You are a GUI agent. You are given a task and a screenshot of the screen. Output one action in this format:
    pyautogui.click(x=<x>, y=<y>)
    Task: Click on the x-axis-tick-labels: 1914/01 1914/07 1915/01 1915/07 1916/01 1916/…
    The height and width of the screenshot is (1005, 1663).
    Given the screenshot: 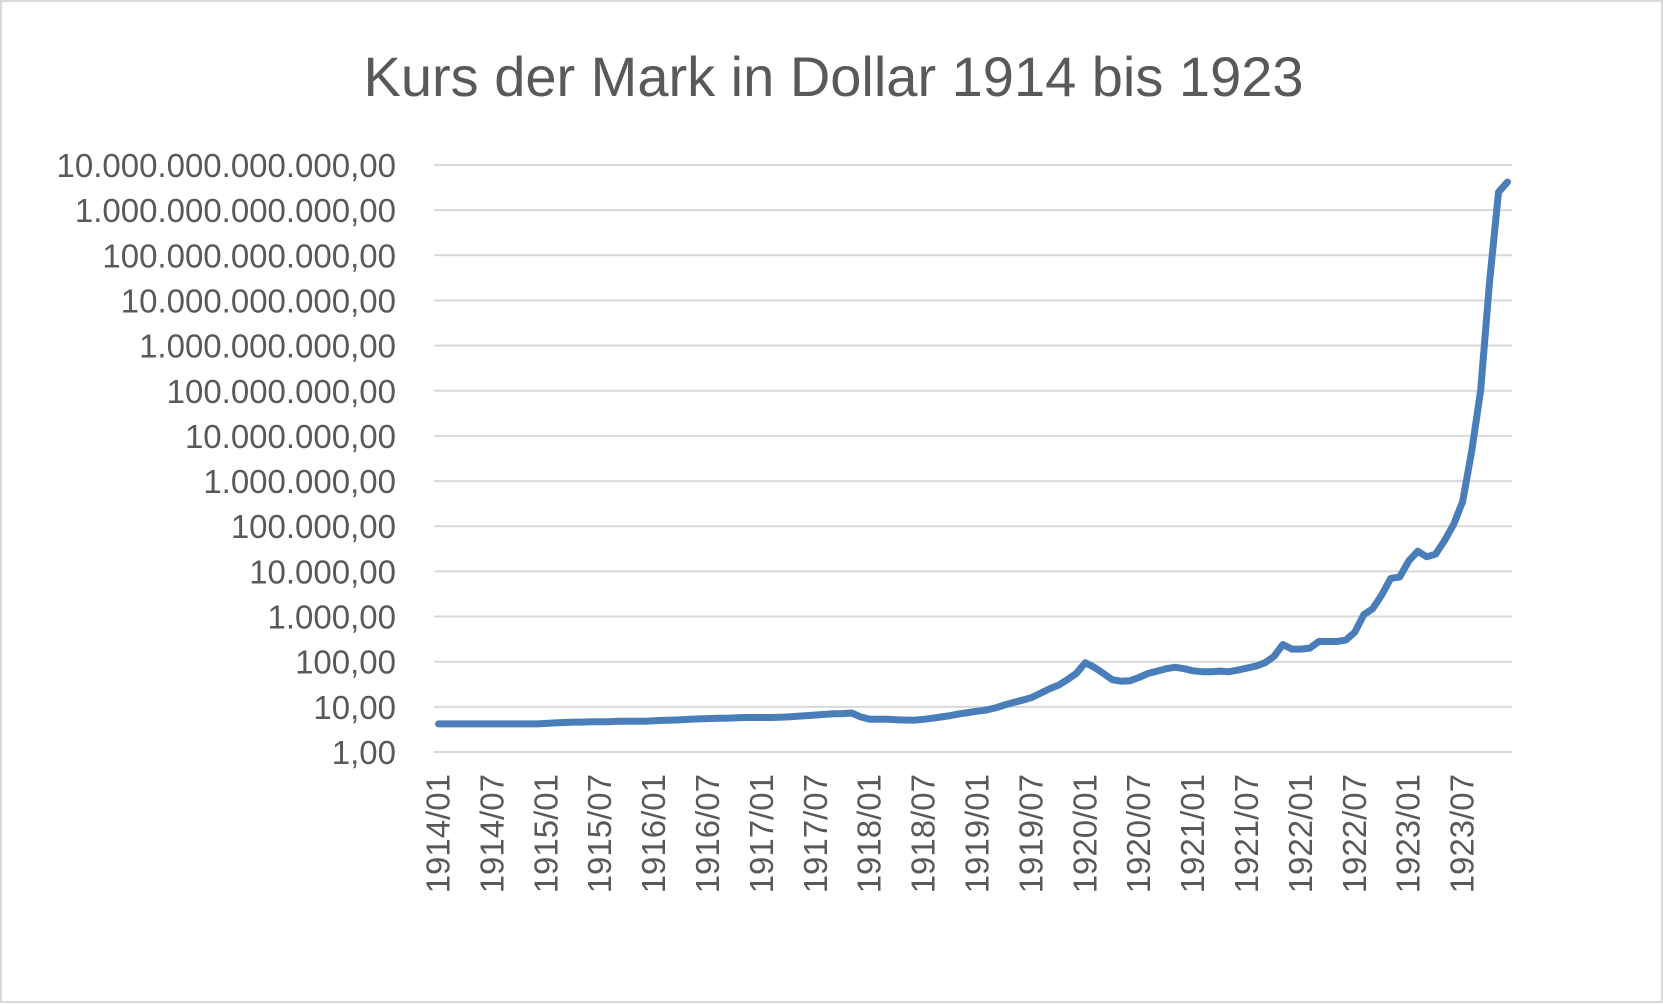 What is the action you would take?
    pyautogui.click(x=949, y=833)
    